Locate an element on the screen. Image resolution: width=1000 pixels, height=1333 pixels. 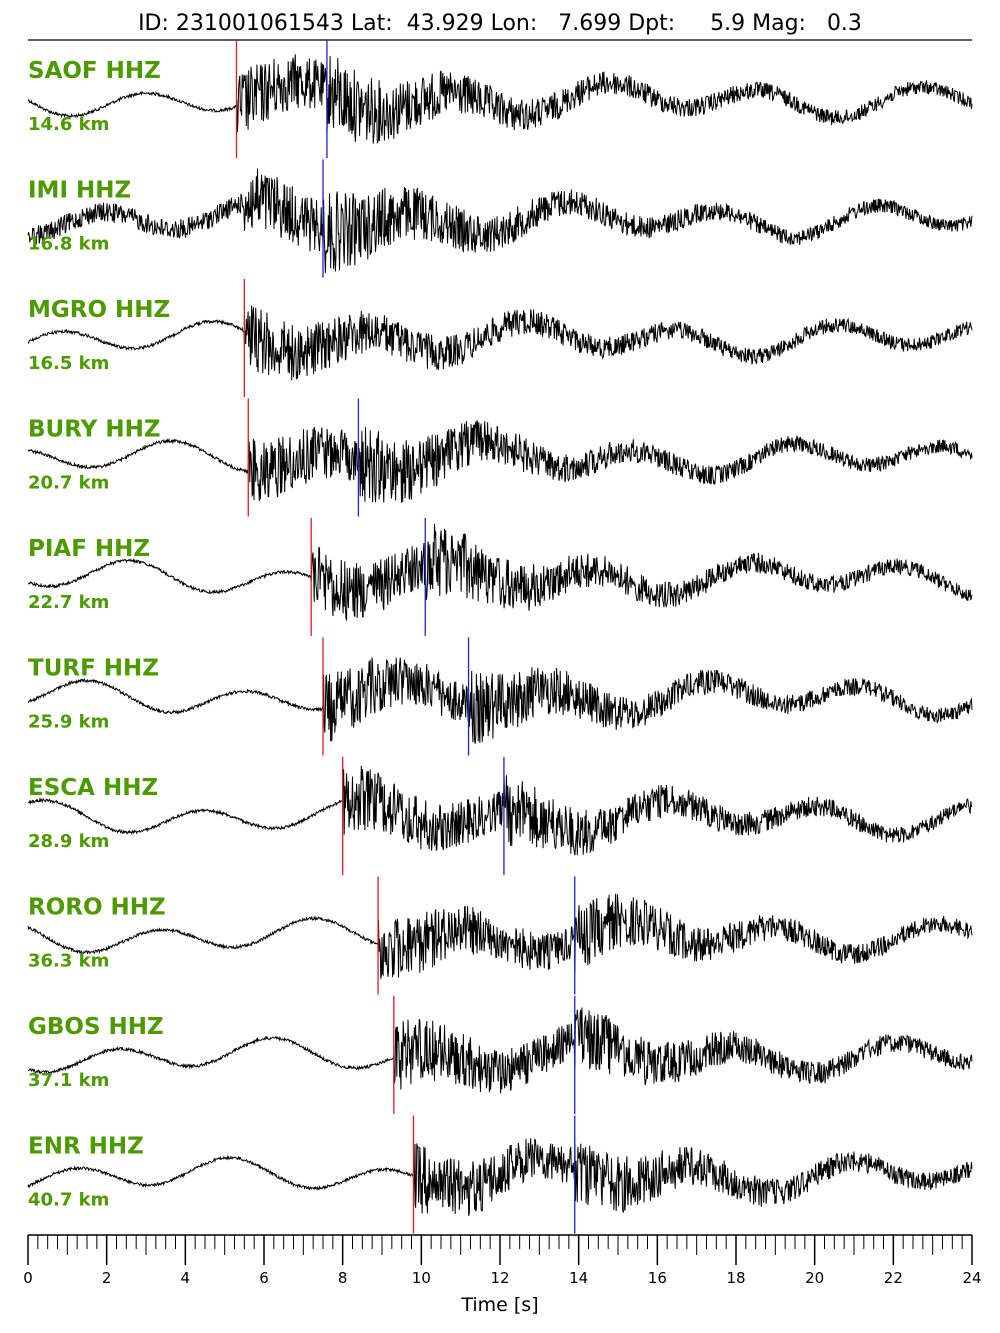
distance-label-bury: 20.7 km is located at coordinates (68, 483).